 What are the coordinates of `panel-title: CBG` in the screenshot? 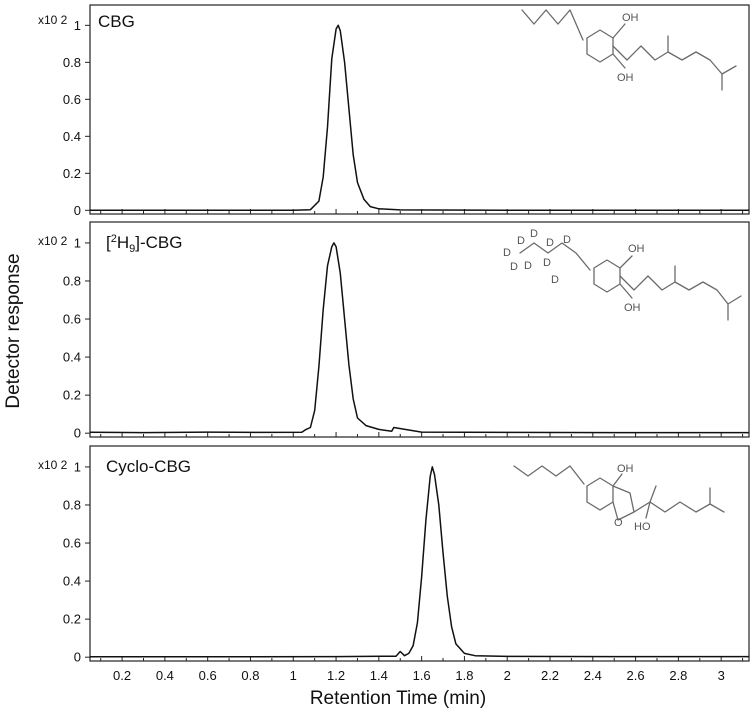 It's located at (116, 21).